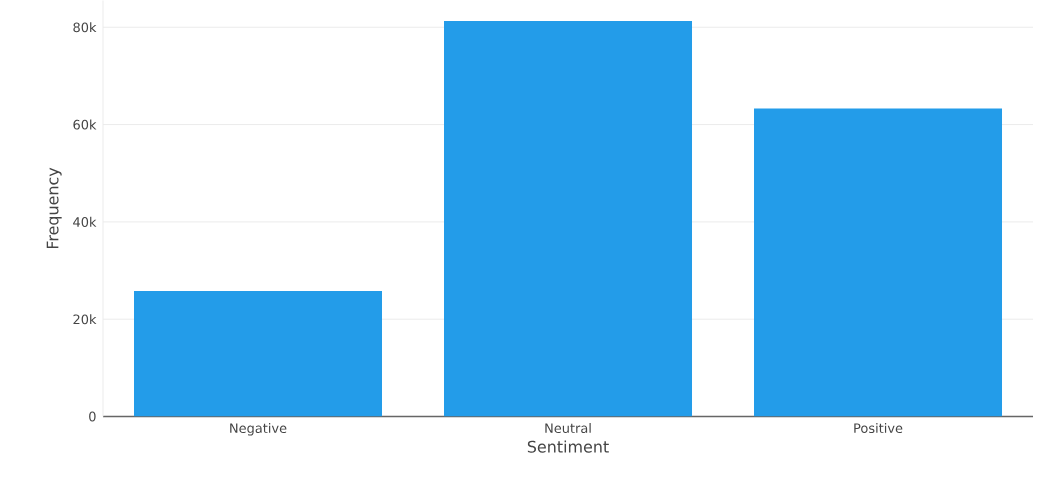 This screenshot has width=1046, height=484. What do you see at coordinates (258, 429) in the screenshot?
I see `x-tick-label: Negative` at bounding box center [258, 429].